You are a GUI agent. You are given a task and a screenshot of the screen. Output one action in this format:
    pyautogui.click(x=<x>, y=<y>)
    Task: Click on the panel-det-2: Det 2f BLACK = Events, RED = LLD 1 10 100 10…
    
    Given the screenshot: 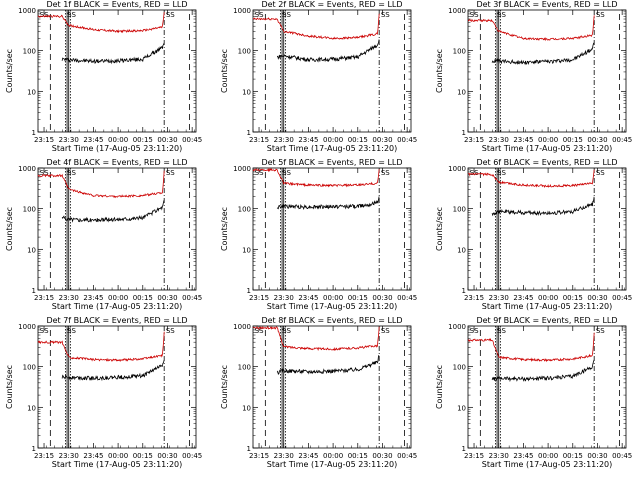 What is the action you would take?
    pyautogui.click(x=318, y=76)
    